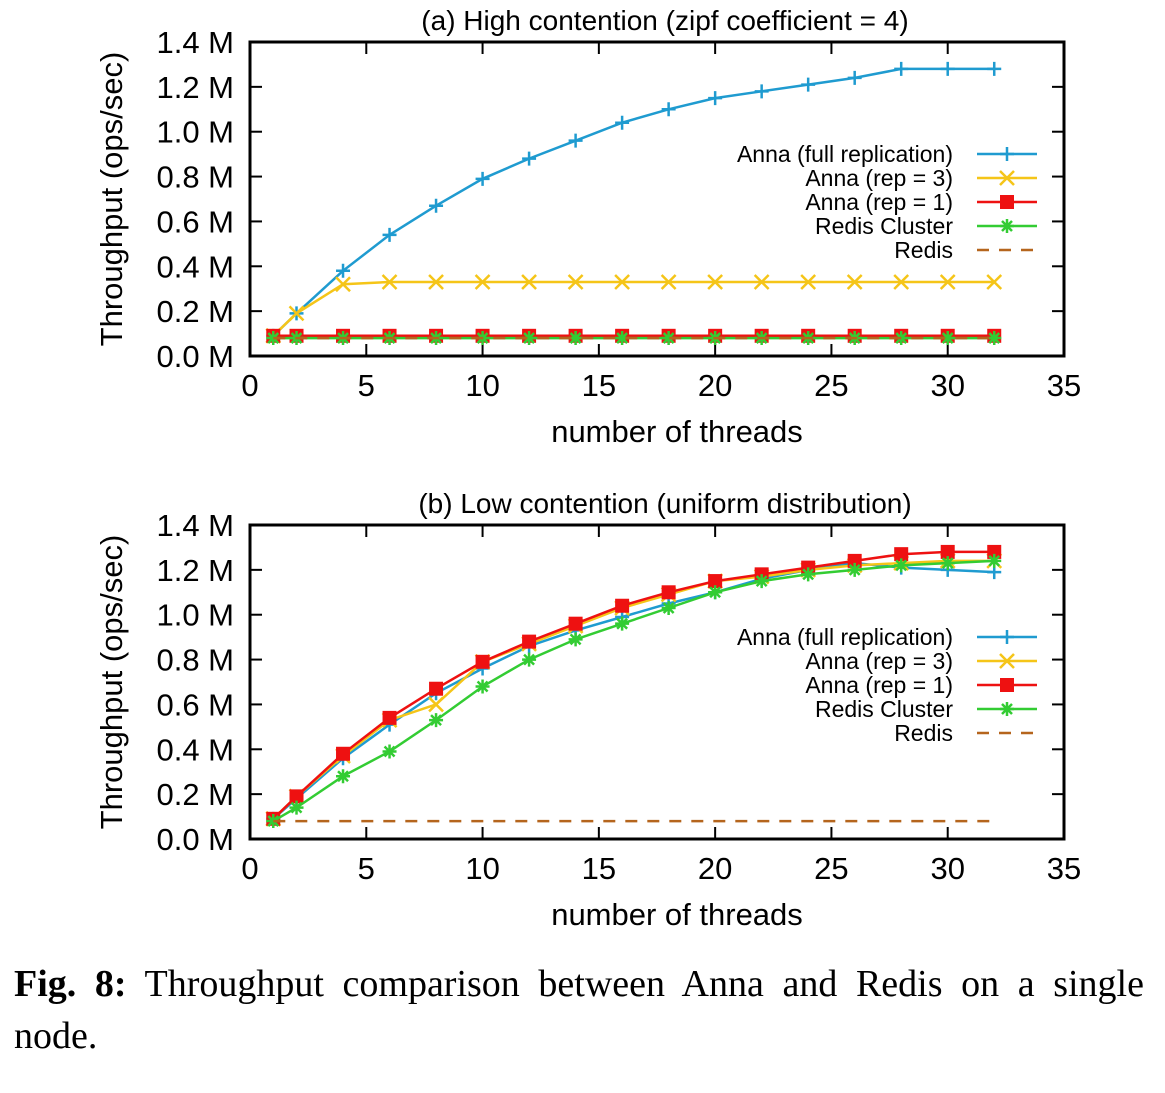  I want to click on x-tick-label: 35, so click(1064, 385).